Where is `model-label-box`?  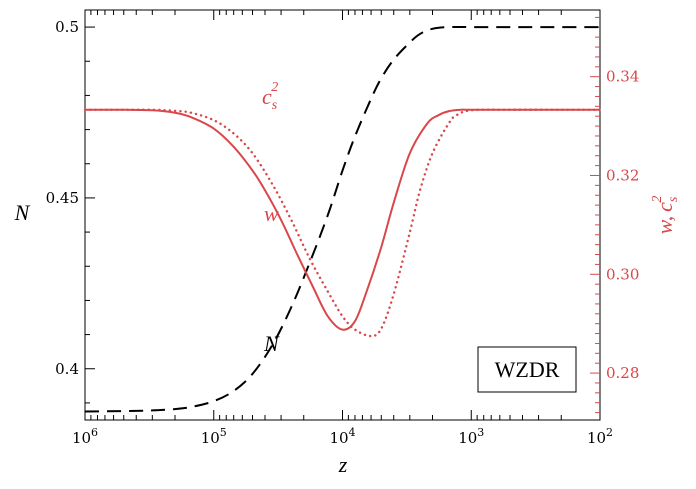 model-label-box is located at coordinates (527, 369).